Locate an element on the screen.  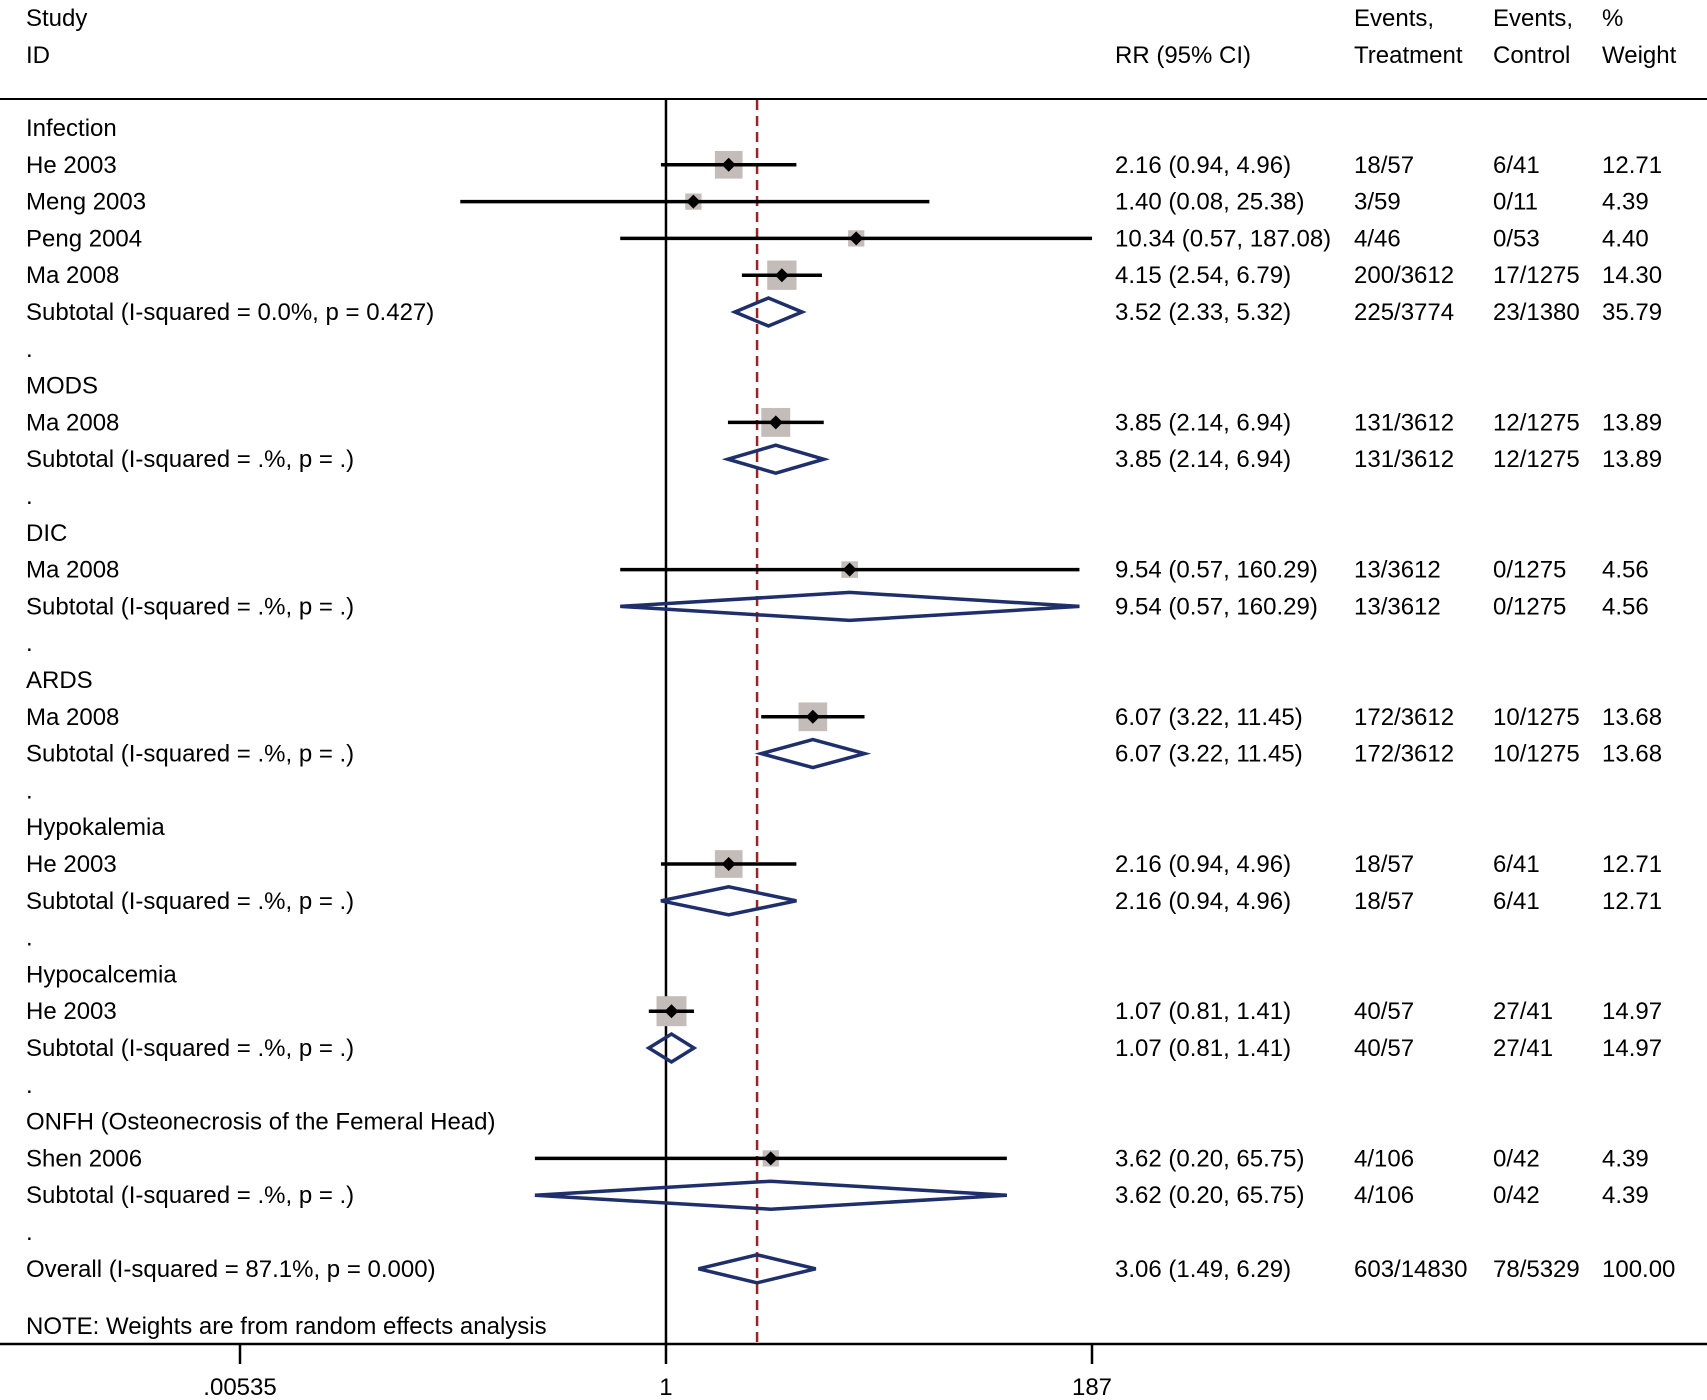
ci-text: 1.40 (0.08, 25.38) is located at coordinates (1209, 202).